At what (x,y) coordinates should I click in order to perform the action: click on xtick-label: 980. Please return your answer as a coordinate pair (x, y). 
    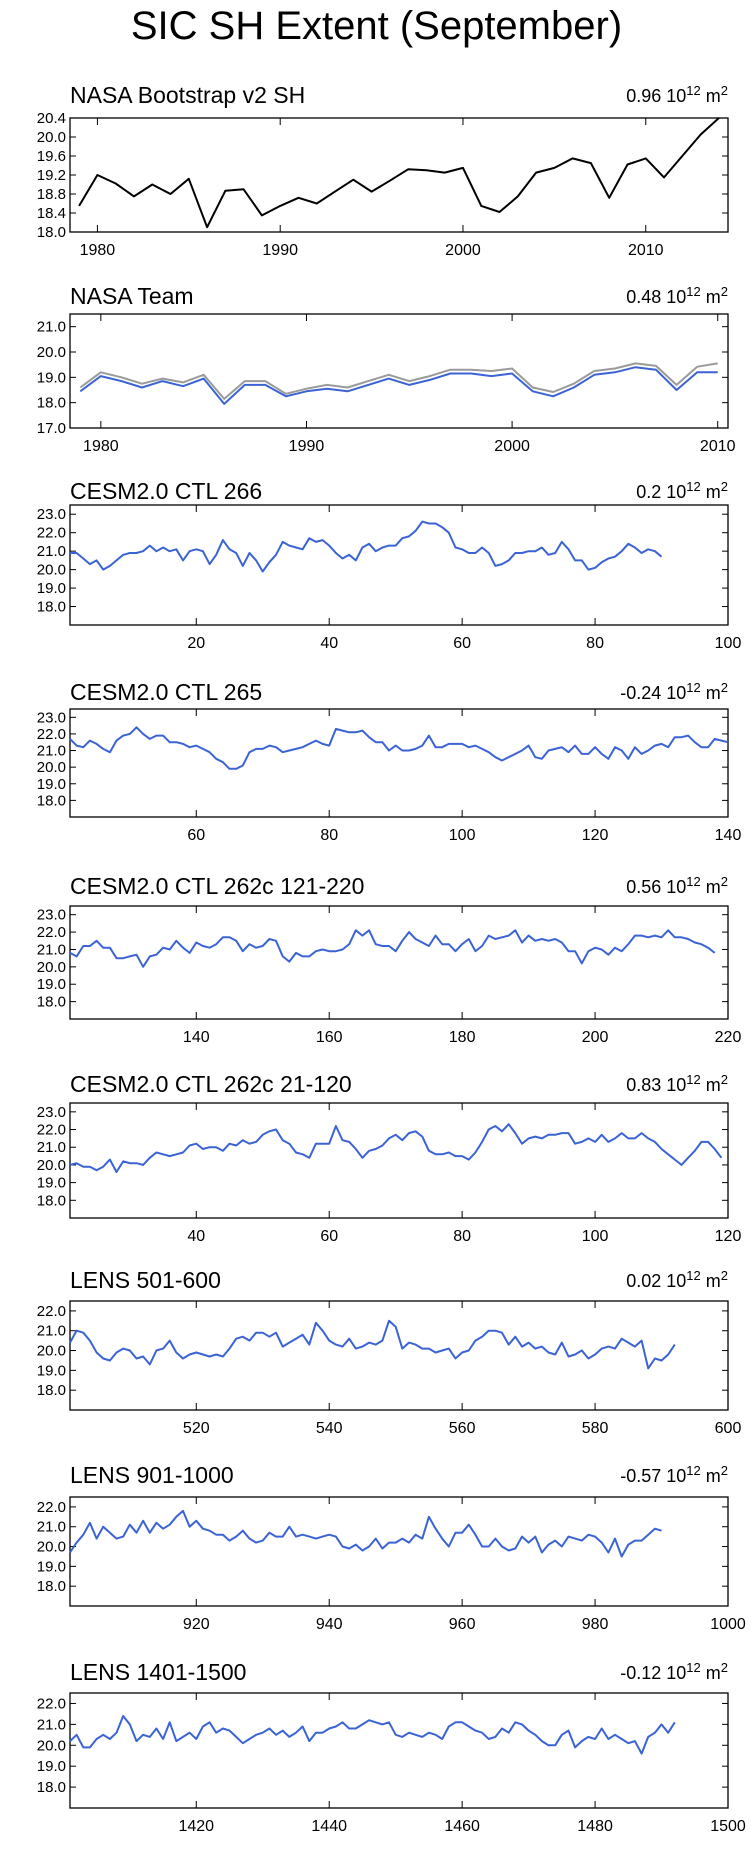
    Looking at the image, I should click on (595, 1624).